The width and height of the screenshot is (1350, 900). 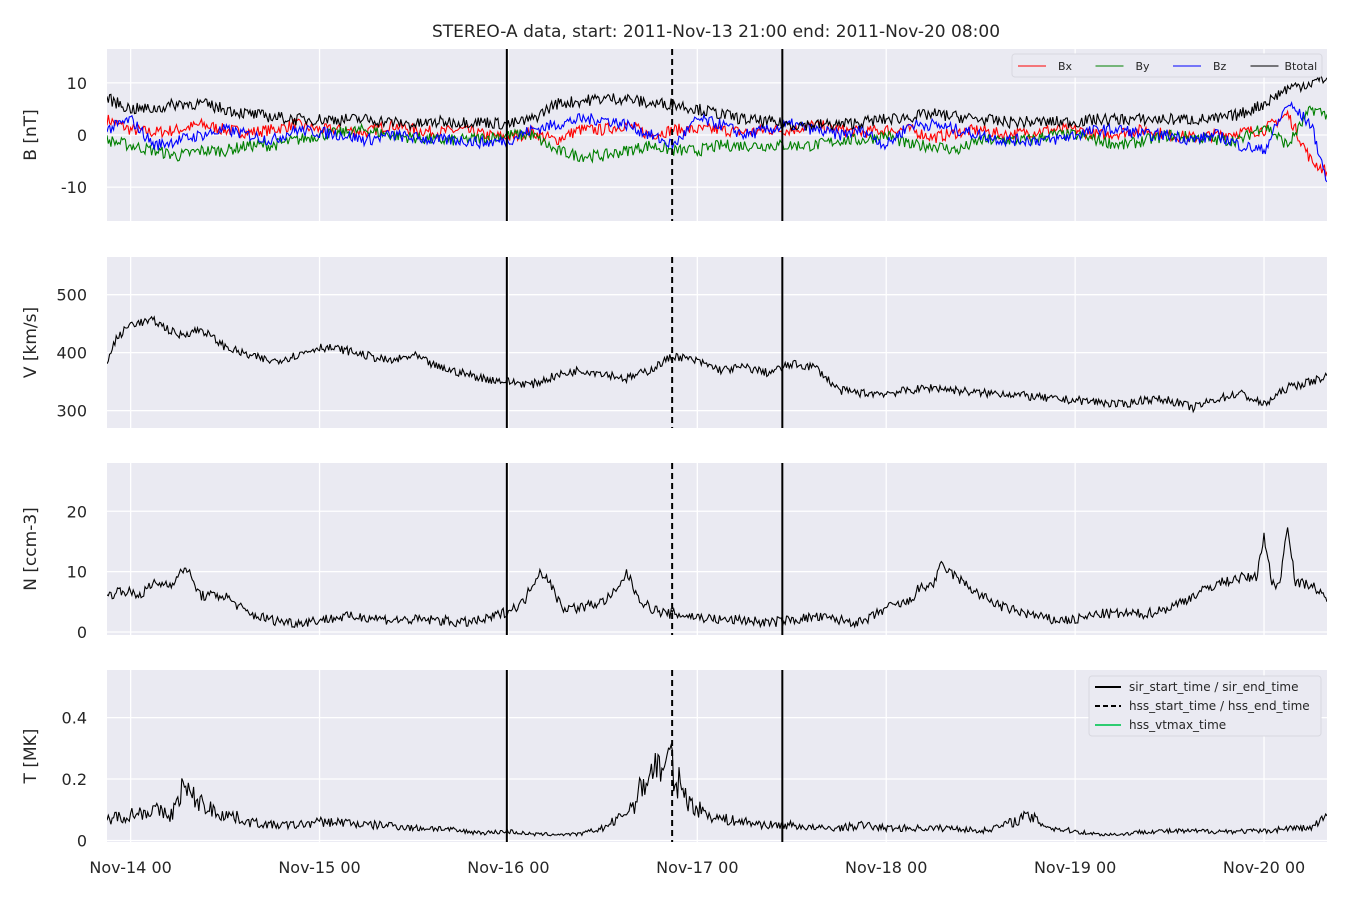 I want to click on legend-box, so click(x=1167, y=65).